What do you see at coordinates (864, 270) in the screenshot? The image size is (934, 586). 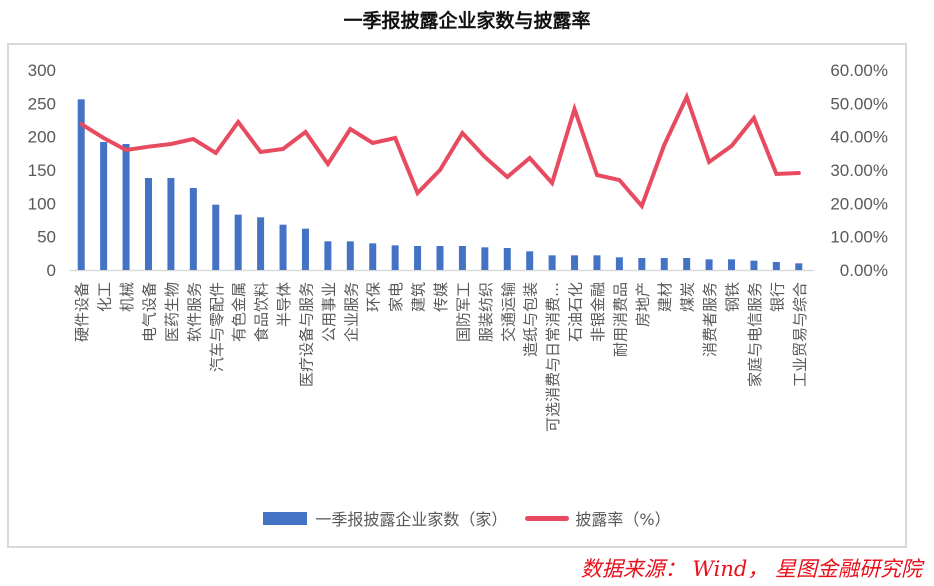 I see `right-axis-tick: 0.00%` at bounding box center [864, 270].